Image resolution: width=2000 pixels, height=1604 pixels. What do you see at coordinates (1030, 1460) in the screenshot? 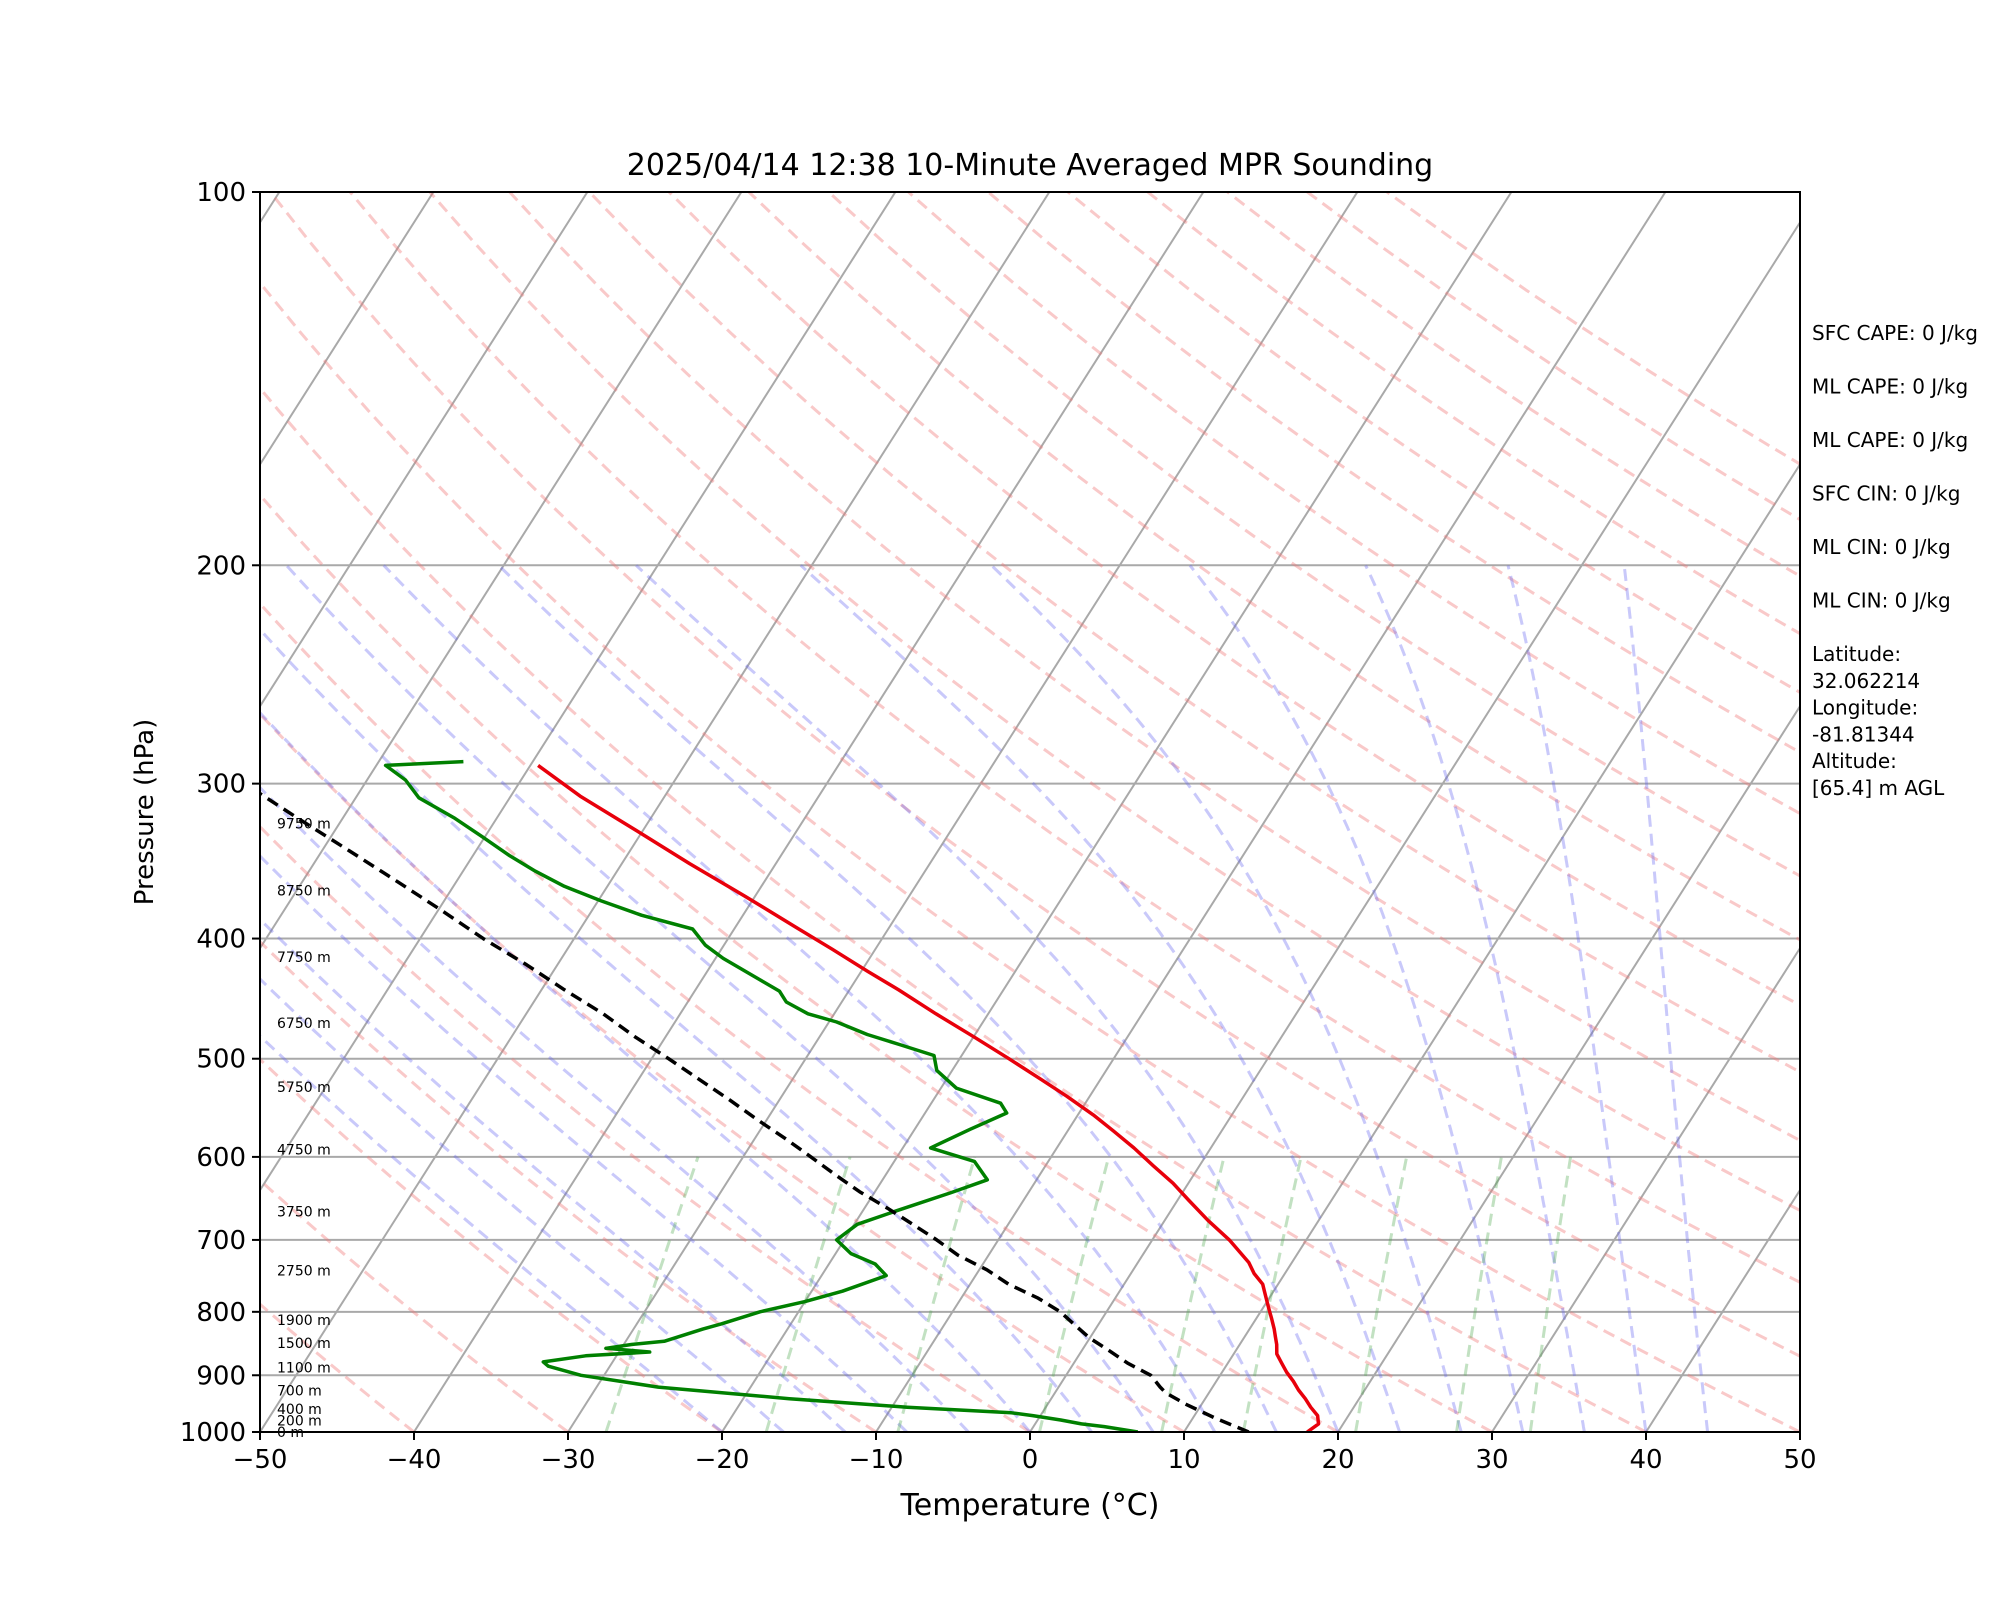
I see `x-tick-label: 0` at bounding box center [1030, 1460].